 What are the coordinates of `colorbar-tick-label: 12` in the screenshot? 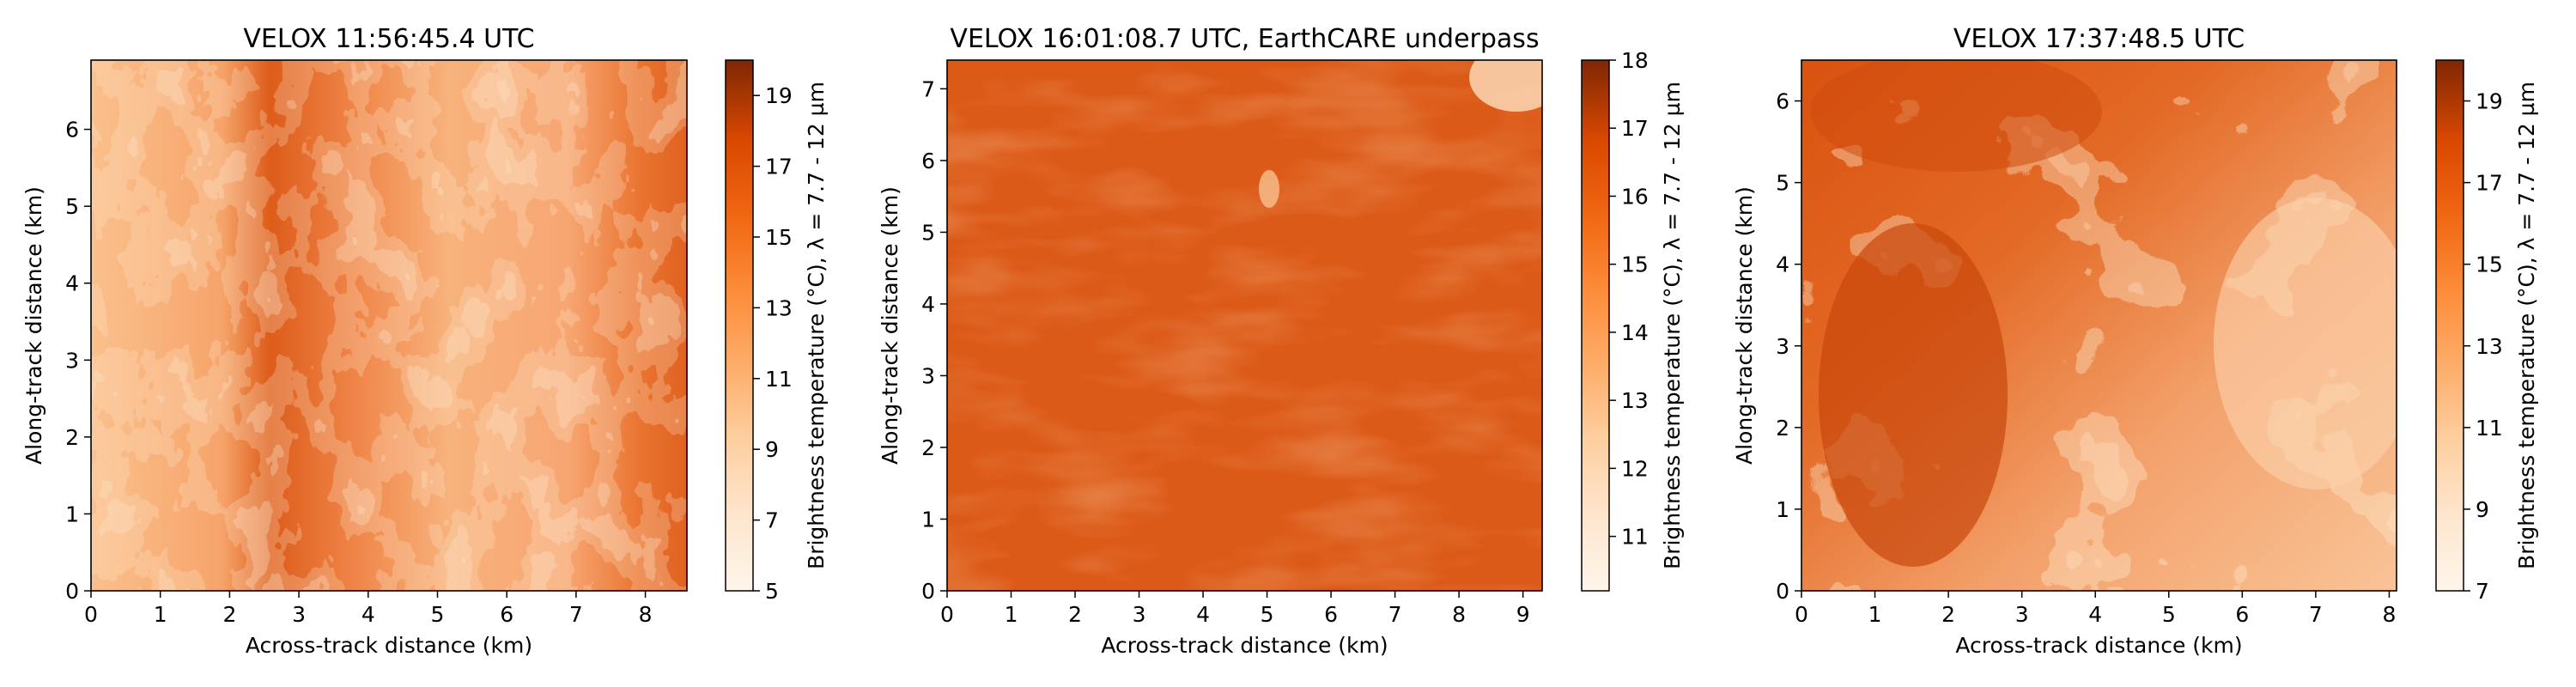 It's located at (1635, 468).